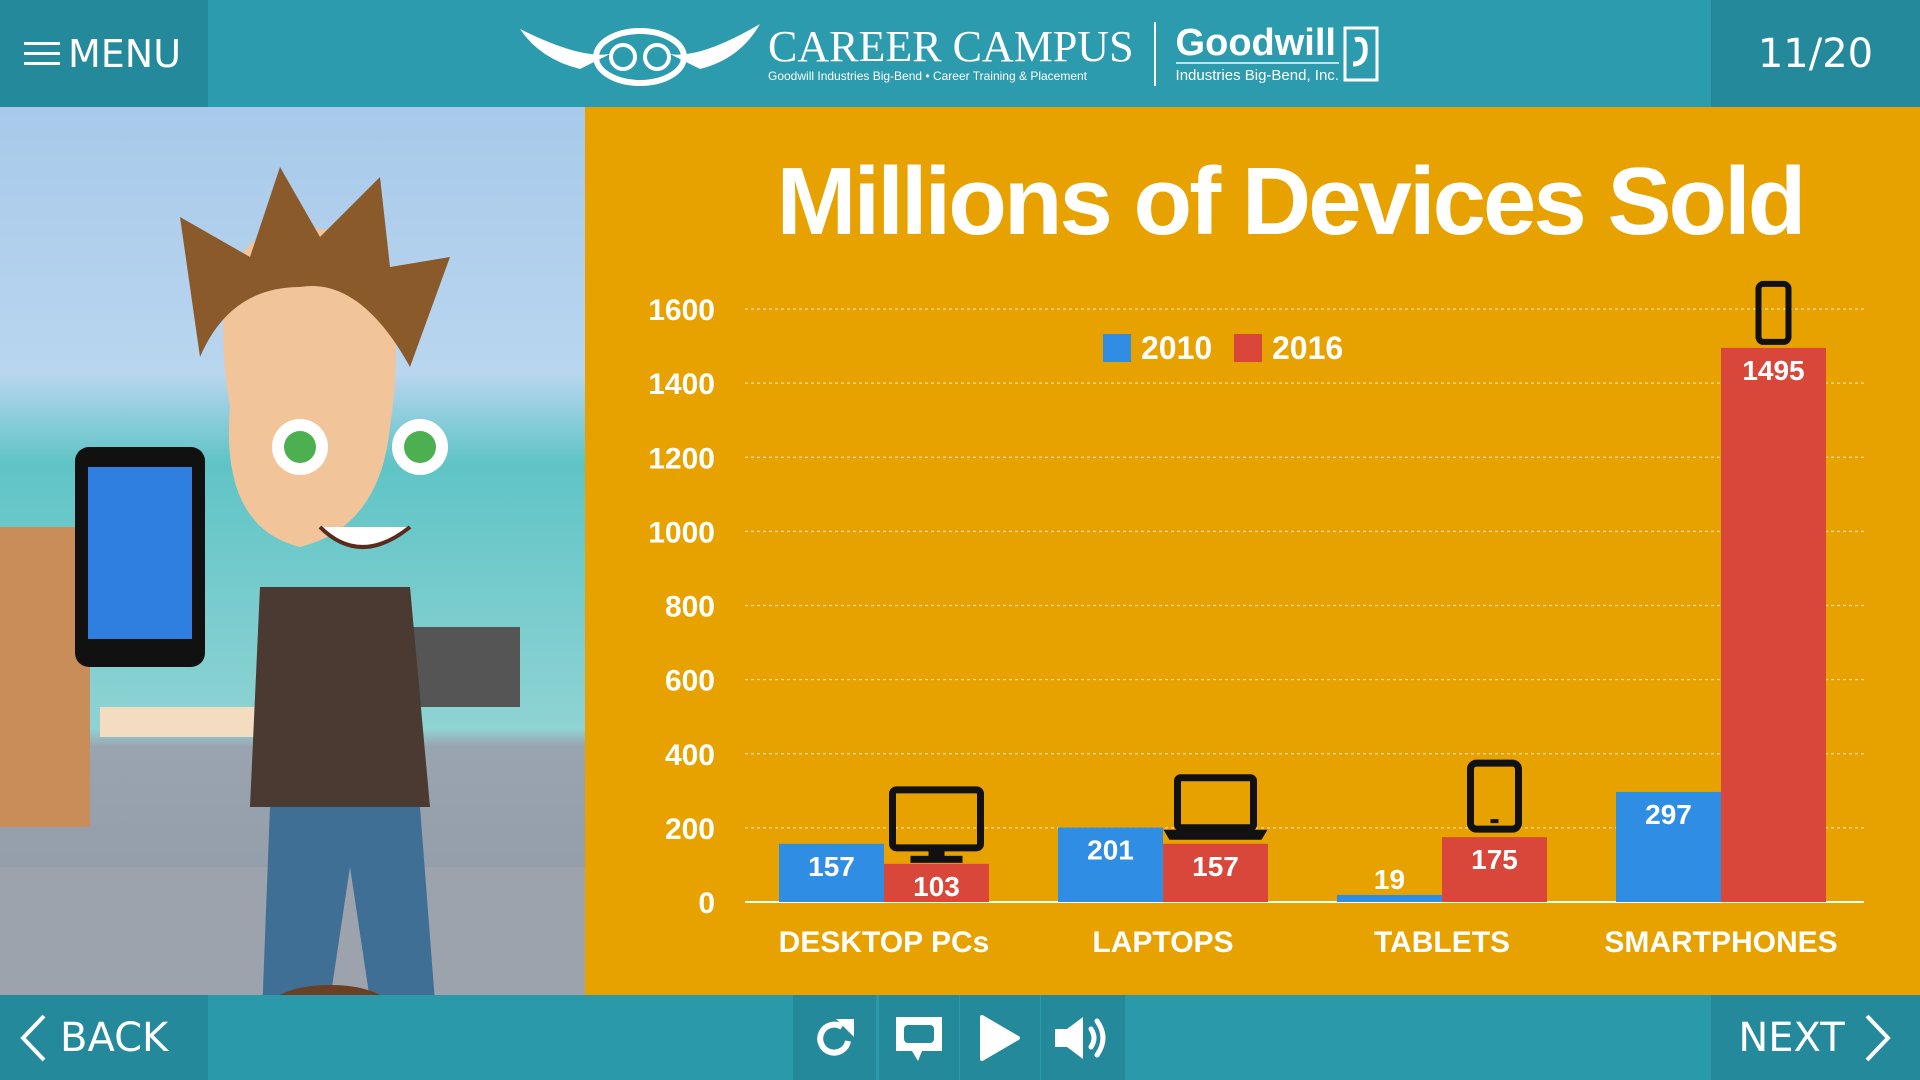  I want to click on captions-button, so click(919, 1037).